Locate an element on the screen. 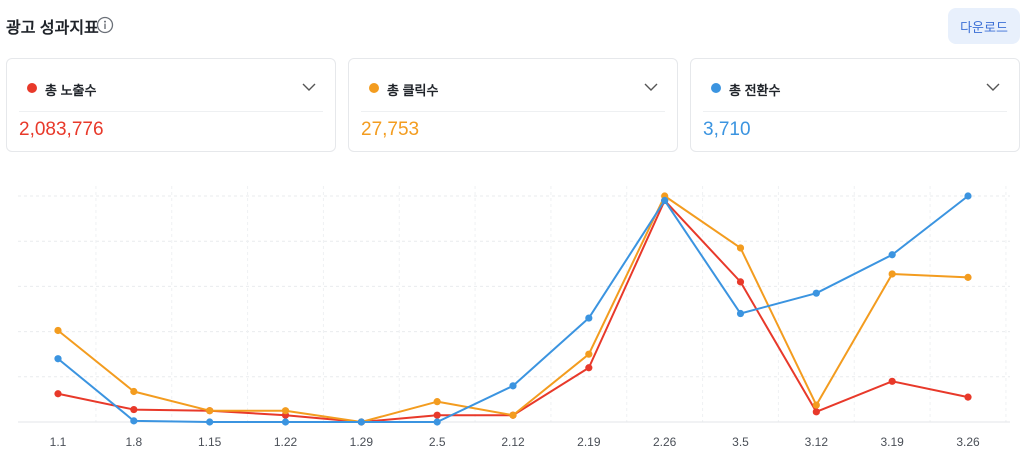  download-button: 다운로드 is located at coordinates (984, 26).